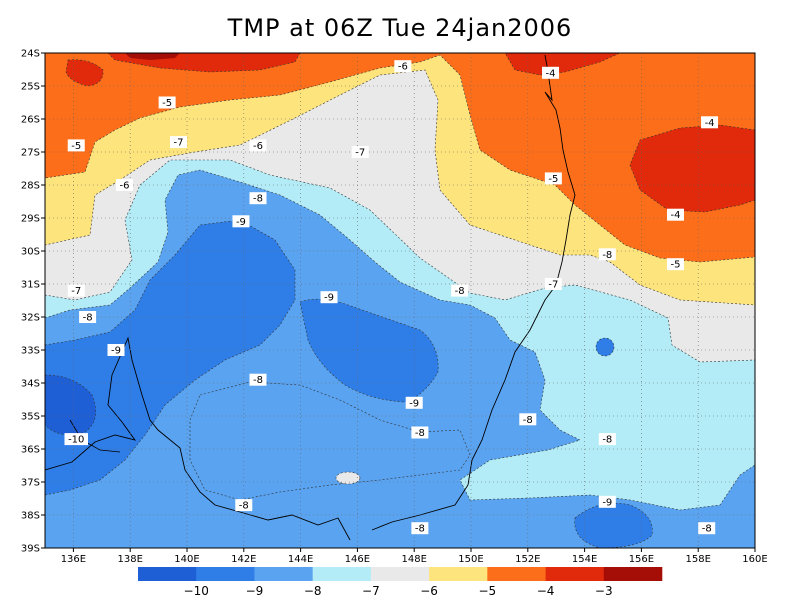  I want to click on y-tick-label: 30S, so click(30, 252).